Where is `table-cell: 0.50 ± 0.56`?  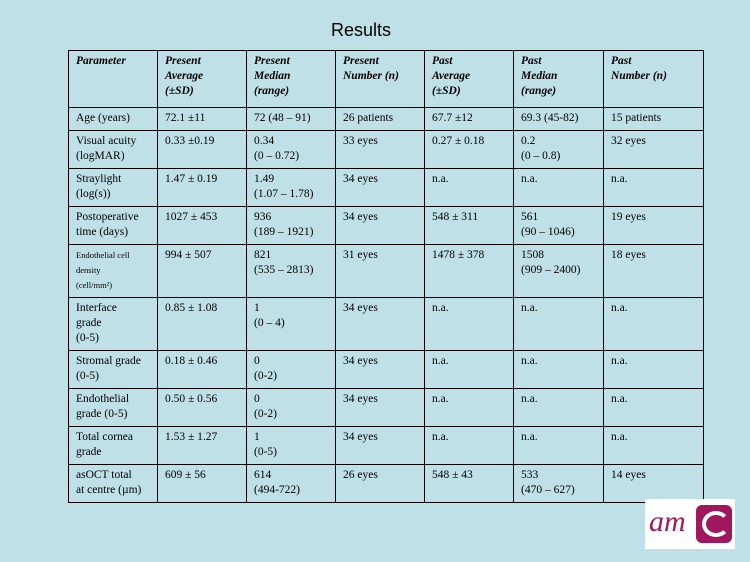 table-cell: 0.50 ± 0.56 is located at coordinates (202, 407).